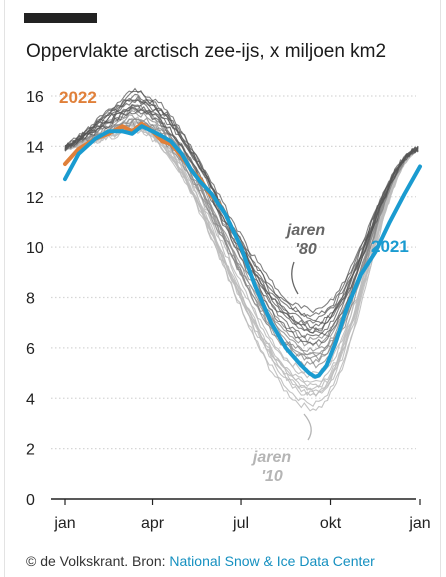 The width and height of the screenshot is (446, 577). What do you see at coordinates (390, 246) in the screenshot?
I see `series-label-2021: 2021` at bounding box center [390, 246].